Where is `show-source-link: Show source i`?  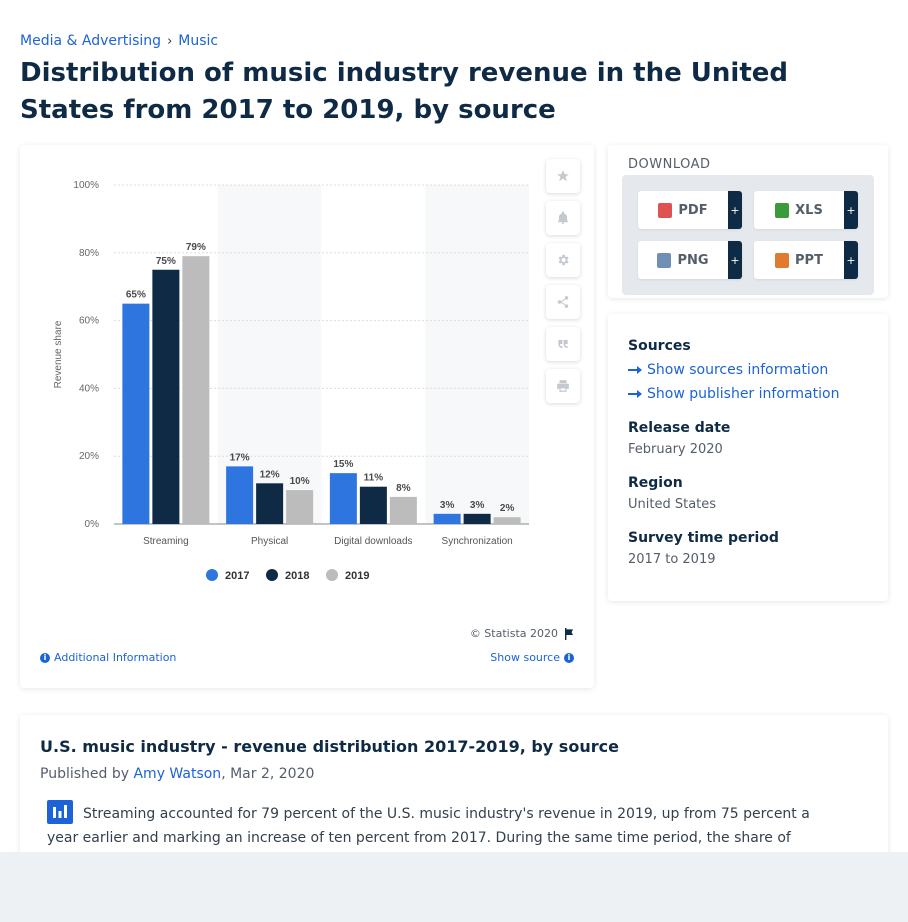
show-source-link: Show source i is located at coordinates (532, 657).